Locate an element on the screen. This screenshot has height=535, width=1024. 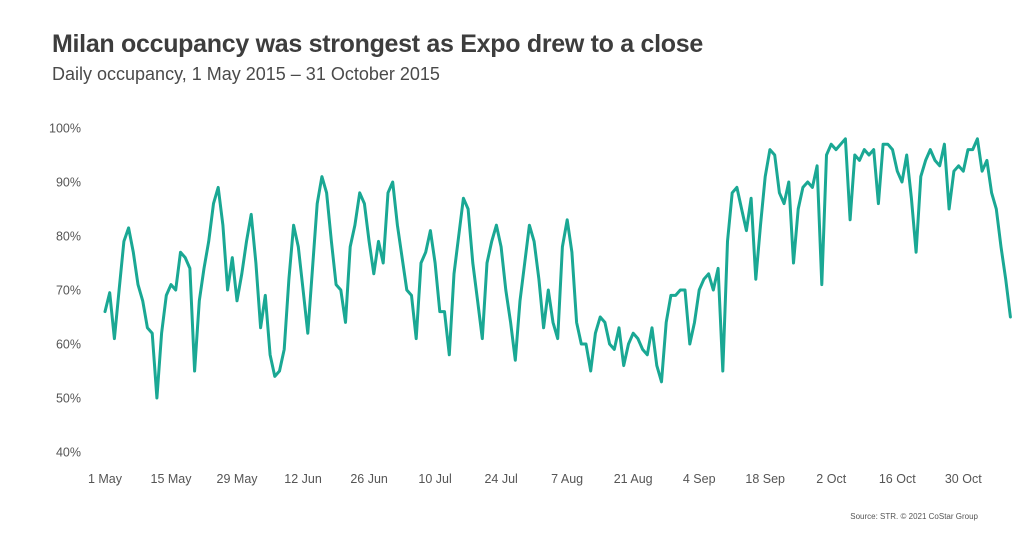
y-tick-label: 40% is located at coordinates (68, 453).